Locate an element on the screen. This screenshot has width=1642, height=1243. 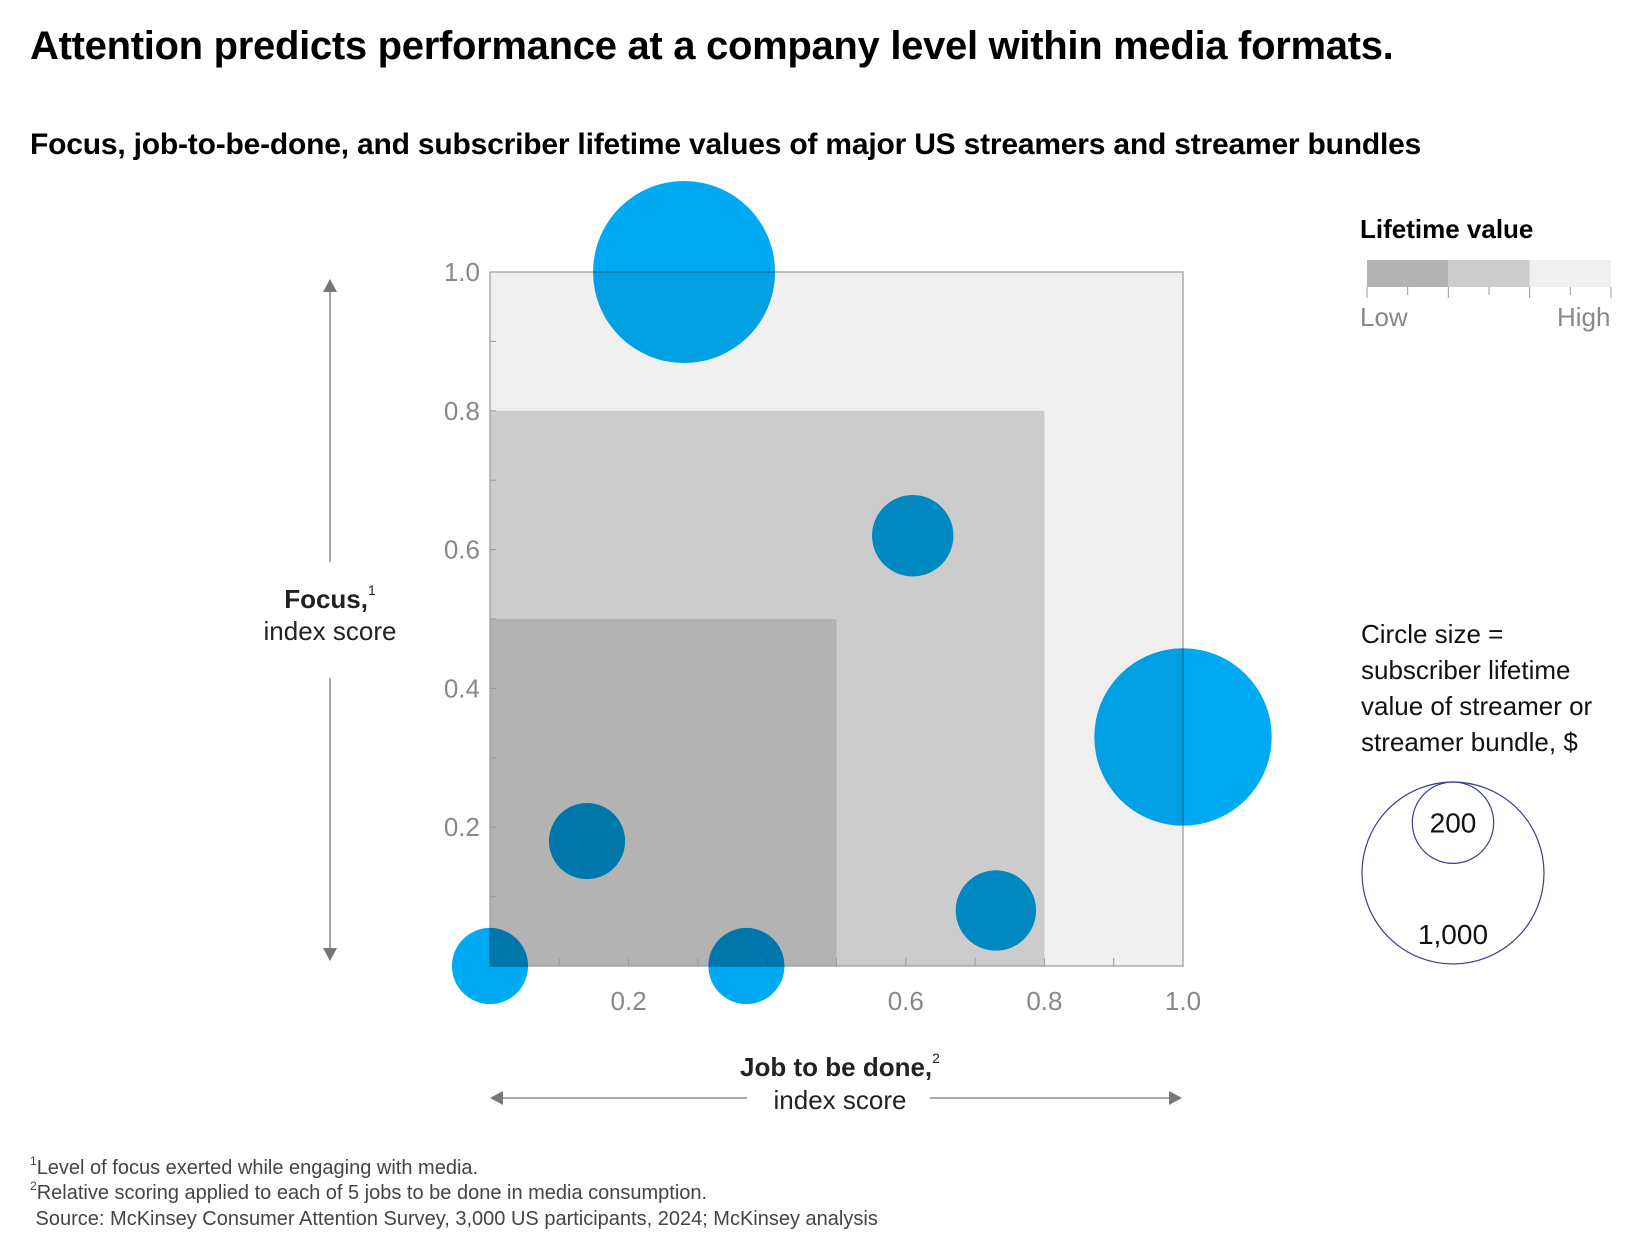
size-legend-circle-small is located at coordinates (1453, 822).